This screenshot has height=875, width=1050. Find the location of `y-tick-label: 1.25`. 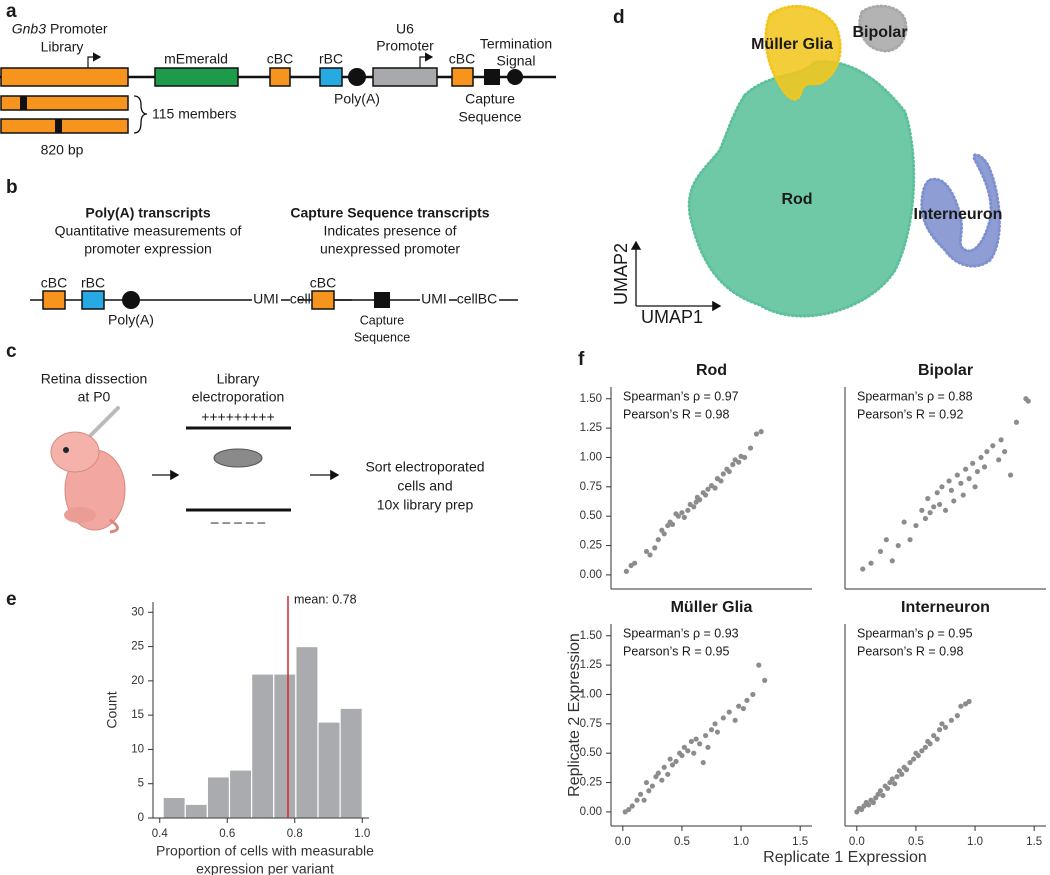

y-tick-label: 1.25 is located at coordinates (591, 428).